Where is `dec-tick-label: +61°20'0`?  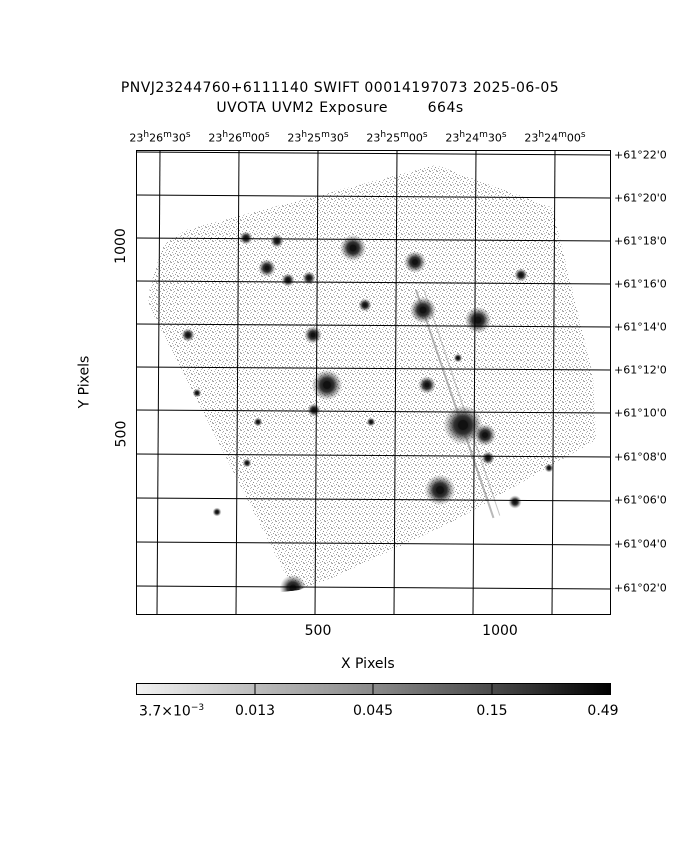
dec-tick-label: +61°20'0 is located at coordinates (640, 198).